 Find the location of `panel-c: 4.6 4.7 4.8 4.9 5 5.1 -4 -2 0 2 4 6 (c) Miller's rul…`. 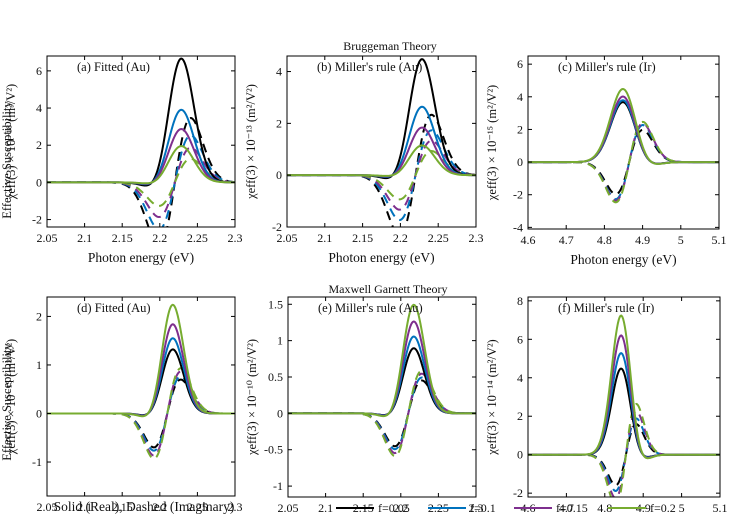

panel-c: 4.6 4.7 4.8 4.9 5 5.1 -4 -2 0 2 4 6 (c) Miller's rul… is located at coordinates (606, 161).